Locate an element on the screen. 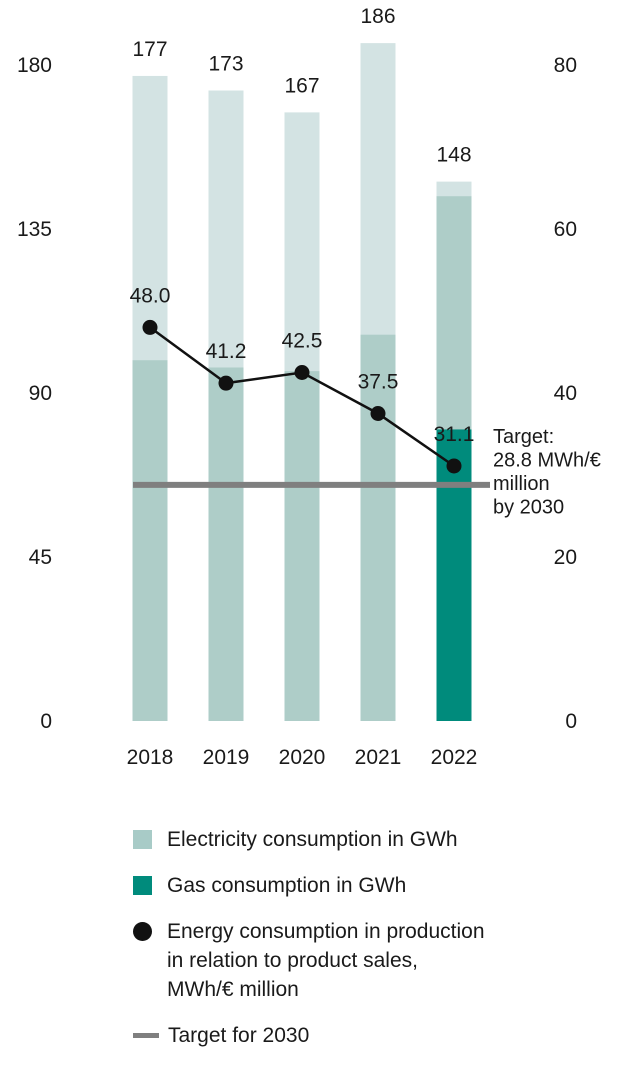 The image size is (640, 1067). target-label-line-1: Target: is located at coordinates (523, 437).